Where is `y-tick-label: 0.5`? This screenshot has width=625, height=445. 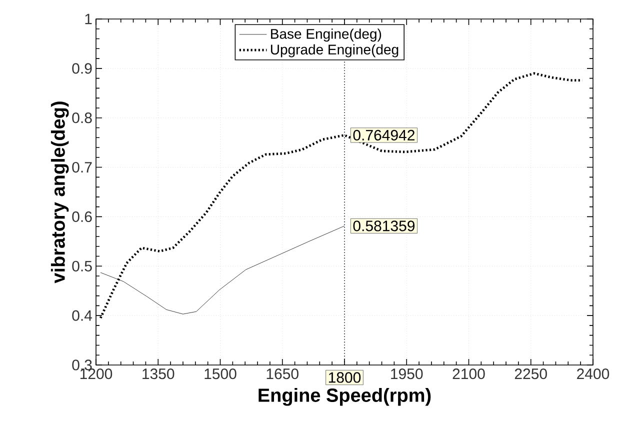 y-tick-label: 0.5 is located at coordinates (82, 266).